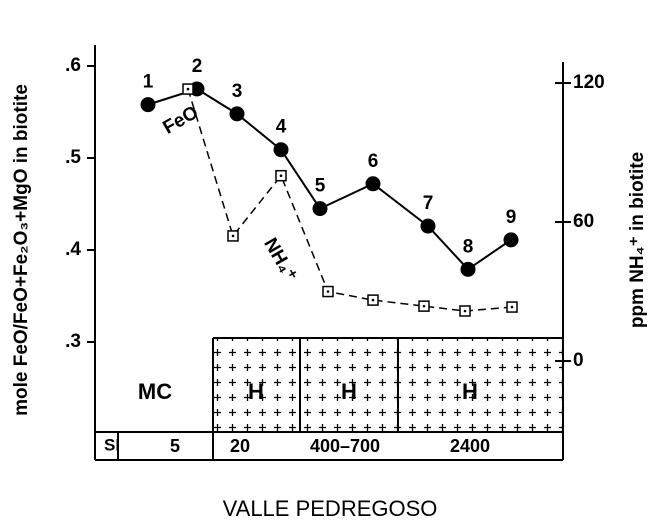 This screenshot has width=658, height=527. What do you see at coordinates (175, 446) in the screenshot?
I see `si-value: 5` at bounding box center [175, 446].